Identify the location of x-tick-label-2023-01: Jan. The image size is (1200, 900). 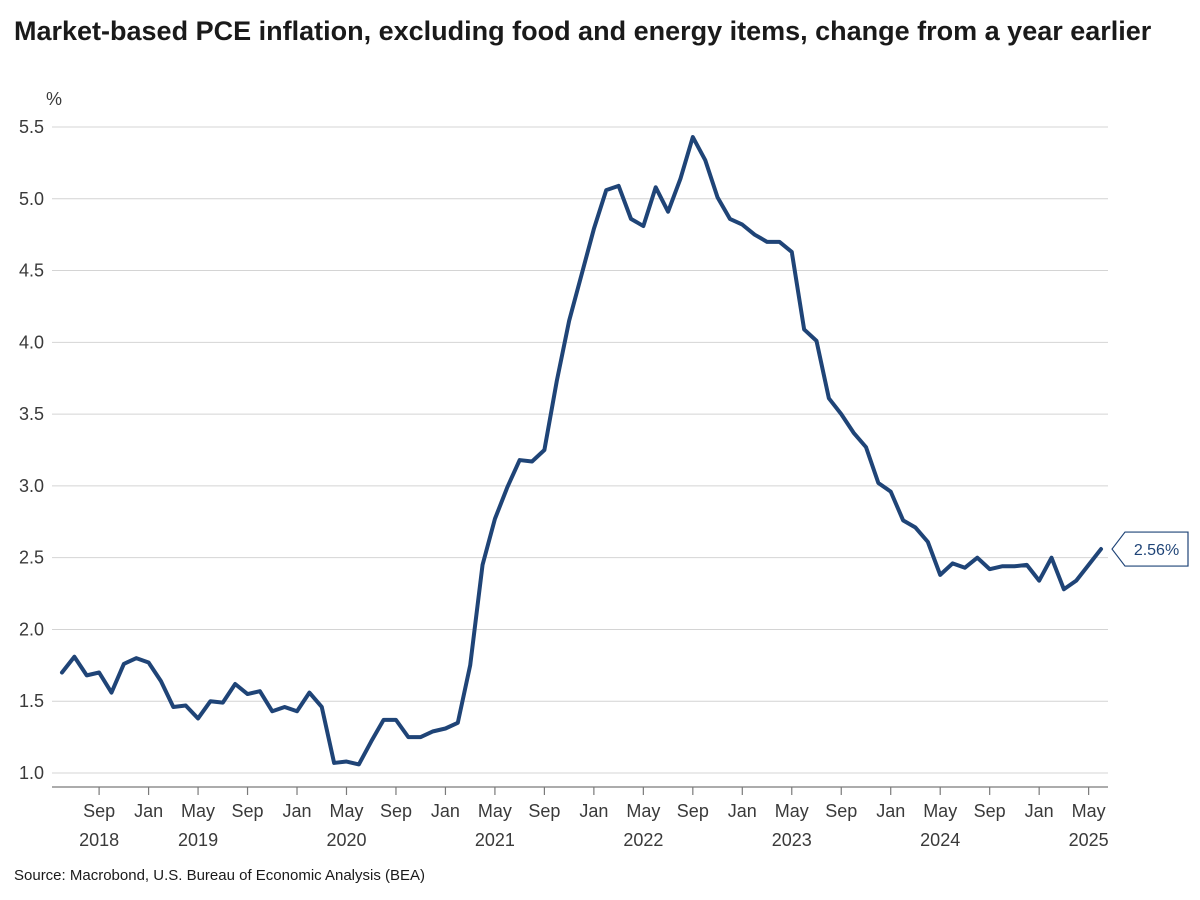
(742, 811).